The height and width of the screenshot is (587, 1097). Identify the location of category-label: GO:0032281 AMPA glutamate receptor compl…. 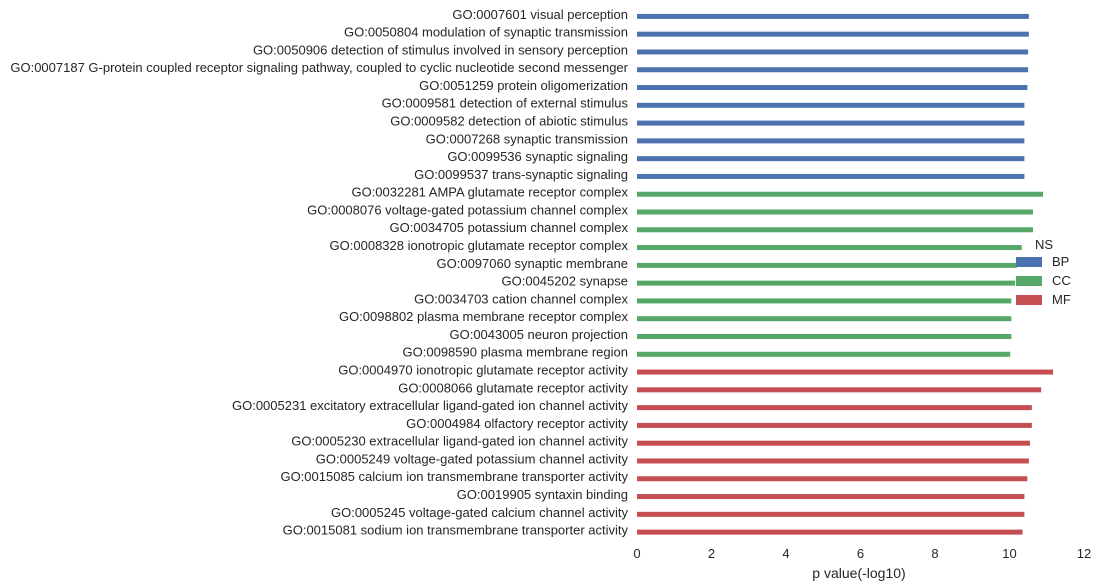
(489, 192).